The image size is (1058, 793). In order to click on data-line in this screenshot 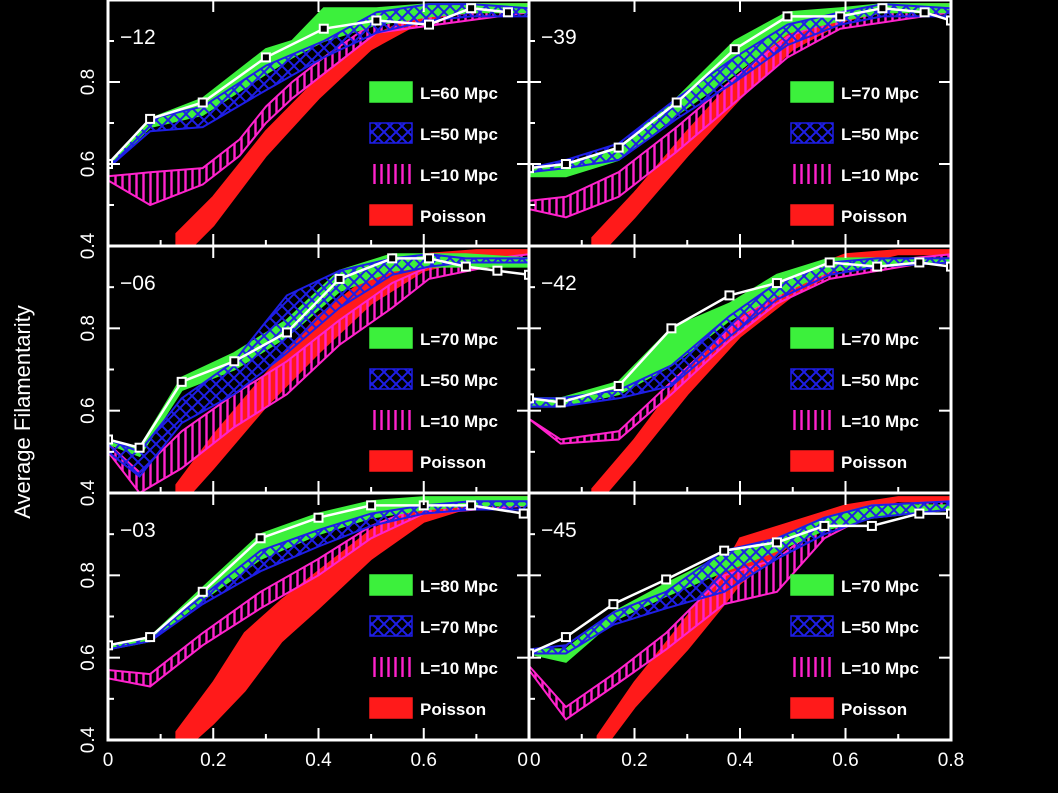, I will do `click(740, 583)`.